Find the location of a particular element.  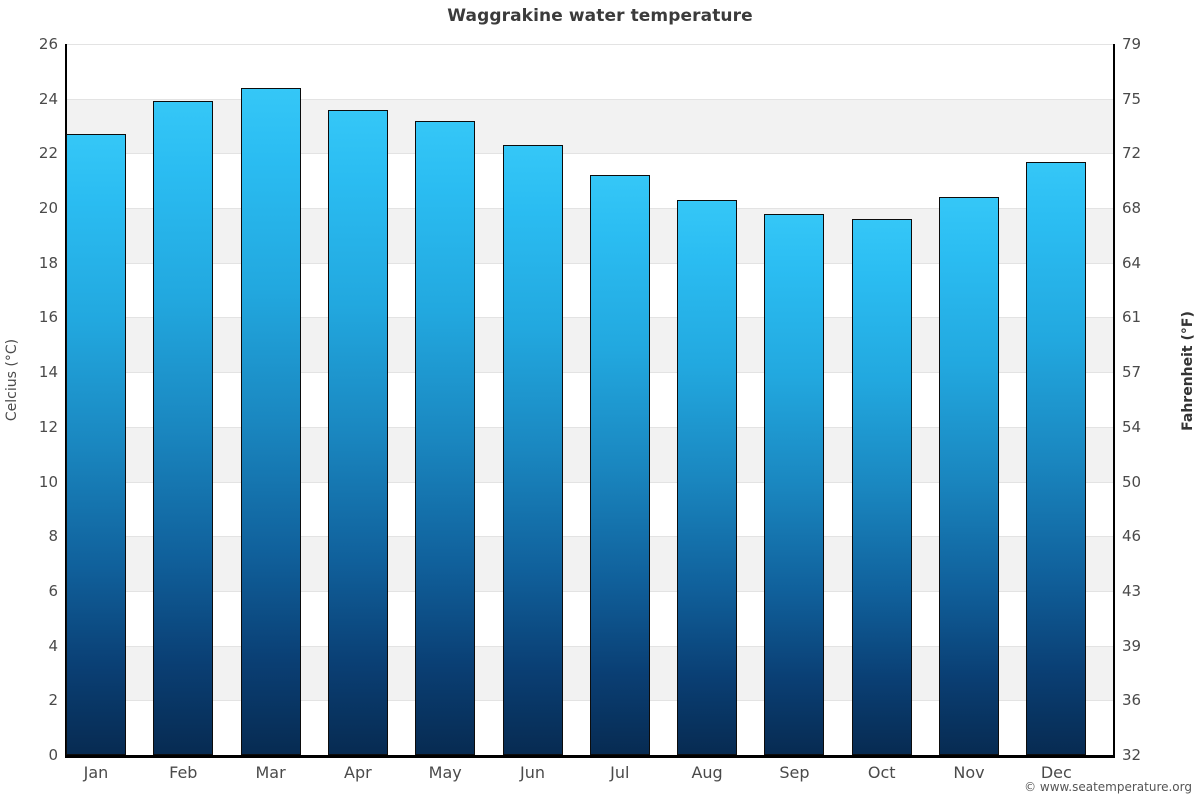

left-axis-title: Celcius (°C) is located at coordinates (12, 380).